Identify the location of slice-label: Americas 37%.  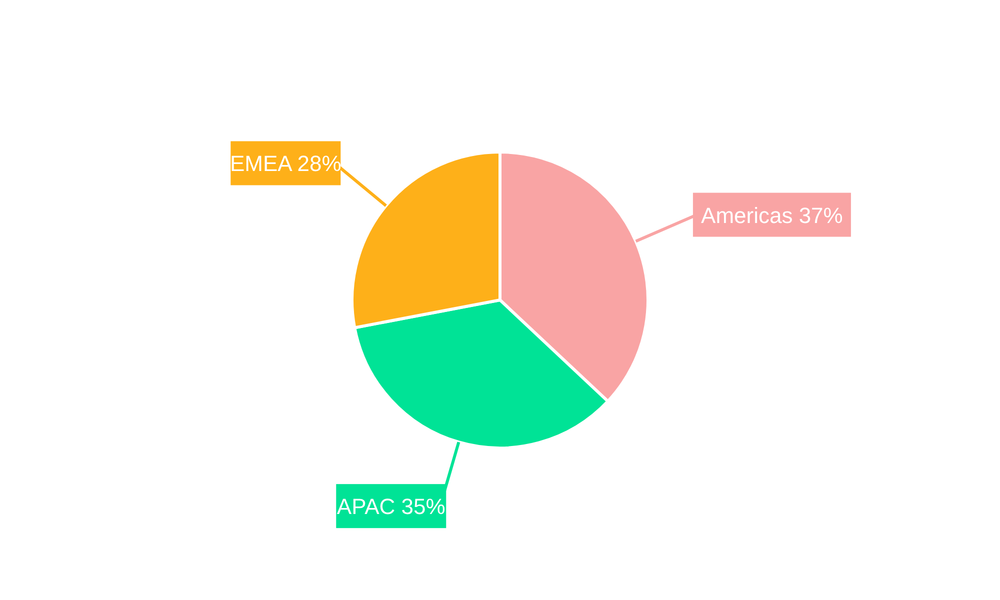
(772, 215).